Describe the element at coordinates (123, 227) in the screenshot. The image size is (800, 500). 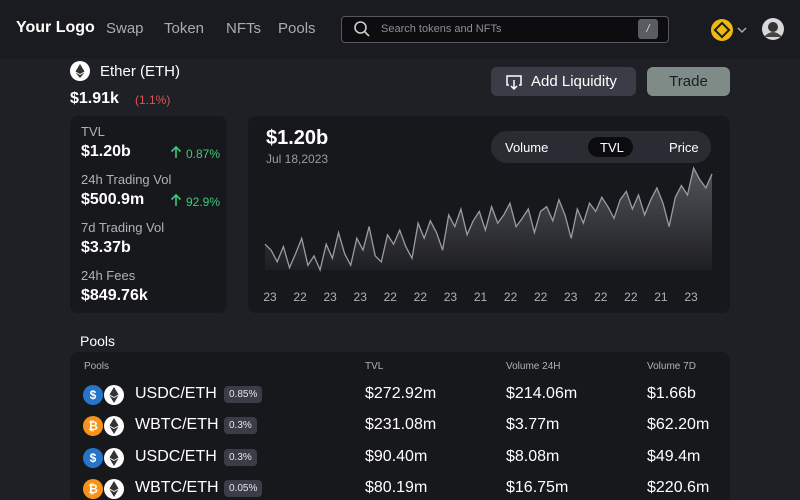
I see `stat-label: 7d Trading Vol` at that location.